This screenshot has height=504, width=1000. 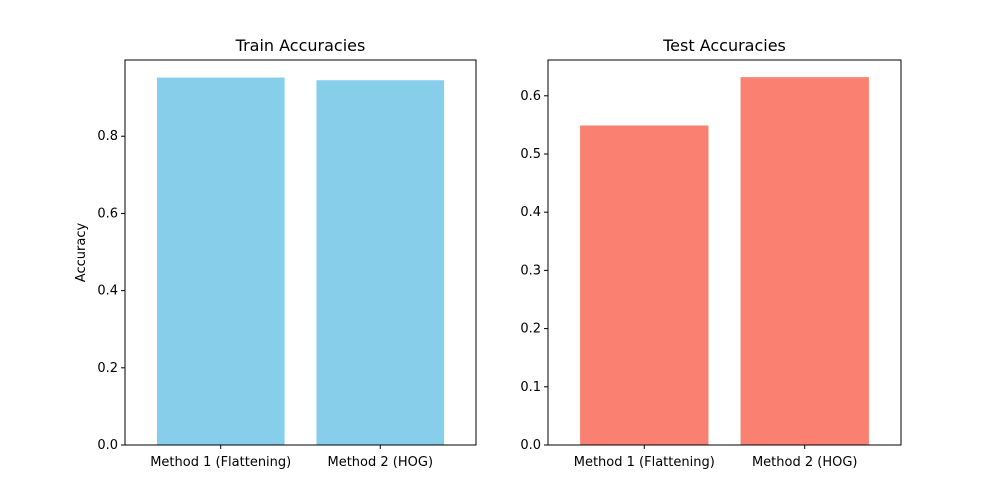 I want to click on train-xtick-label: Method 2 (HOG), so click(x=381, y=462).